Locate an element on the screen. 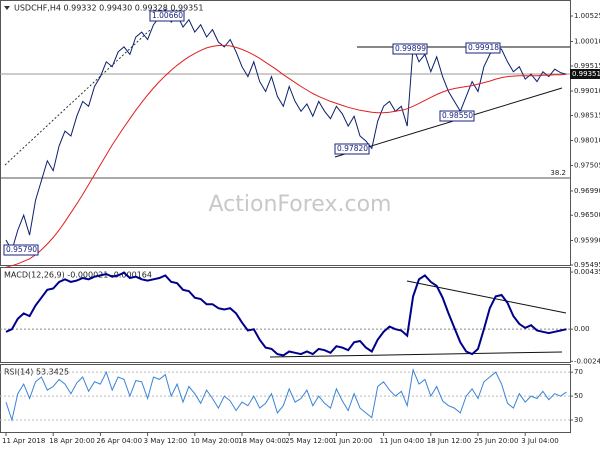  fib-label: 38.2 is located at coordinates (558, 173).